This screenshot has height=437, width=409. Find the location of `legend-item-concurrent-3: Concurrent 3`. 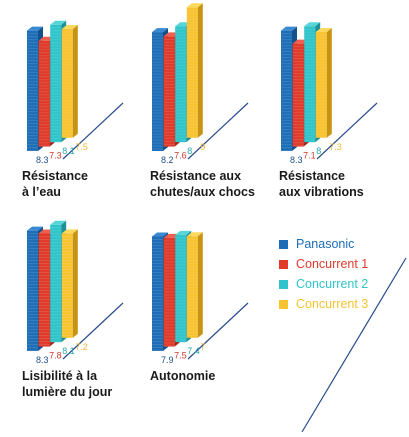

legend-item-concurrent-3: Concurrent 3 is located at coordinates (323, 304).